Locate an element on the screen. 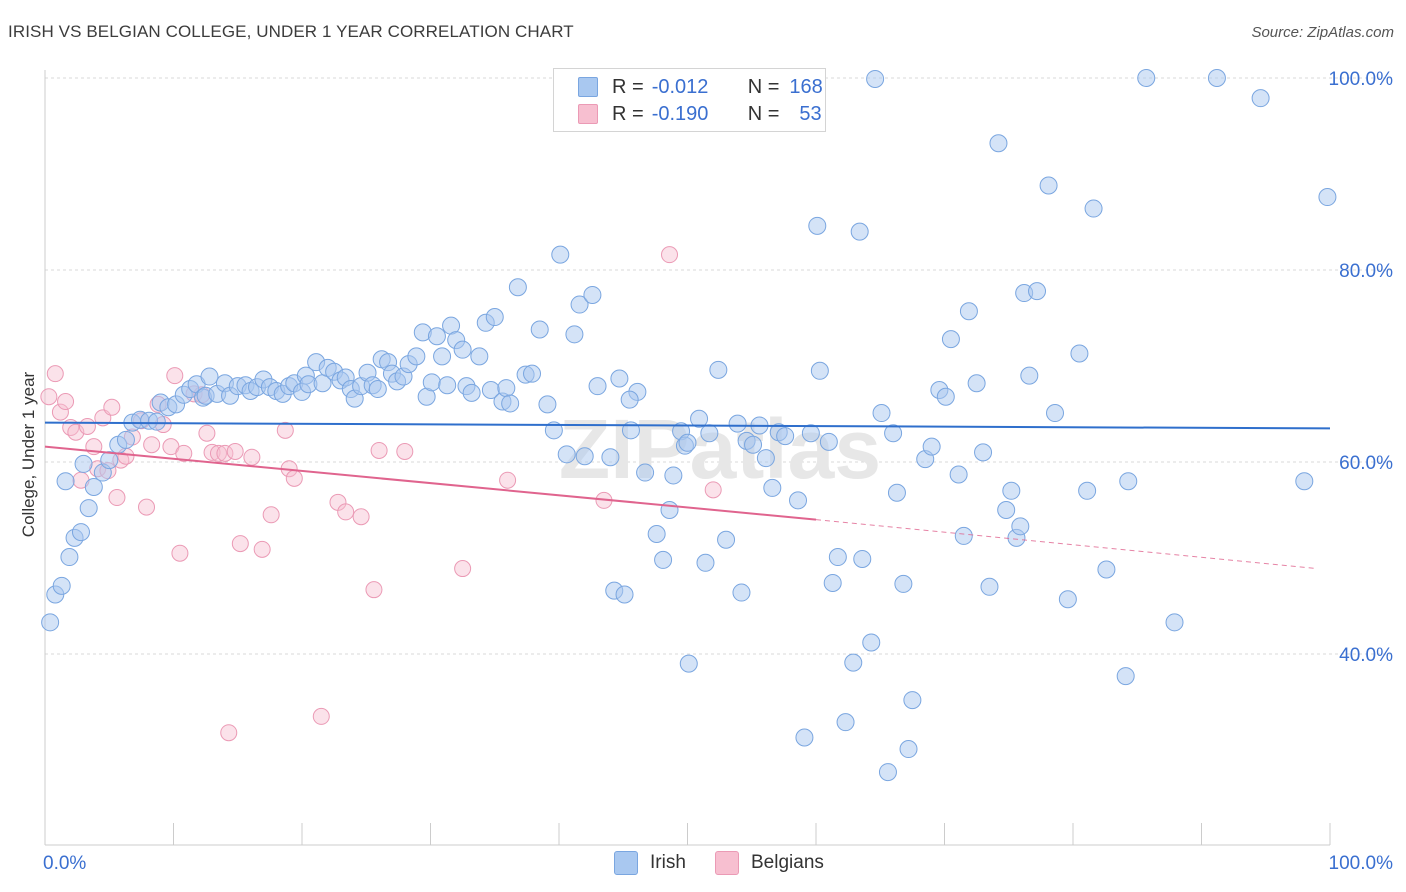 Image resolution: width=1406 pixels, height=892 pixels. x-tick-label: 100.0% is located at coordinates (1361, 863).